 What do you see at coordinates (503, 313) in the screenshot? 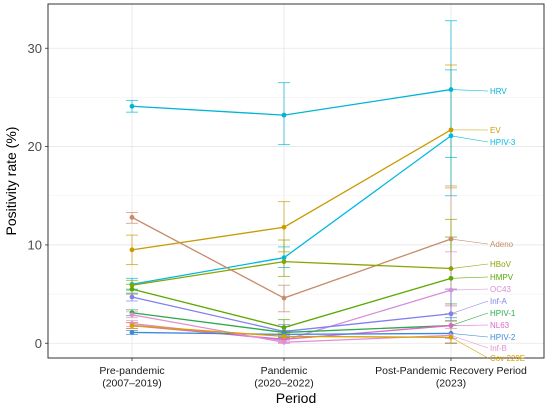
I see `series-label: HPIV-1` at bounding box center [503, 313].